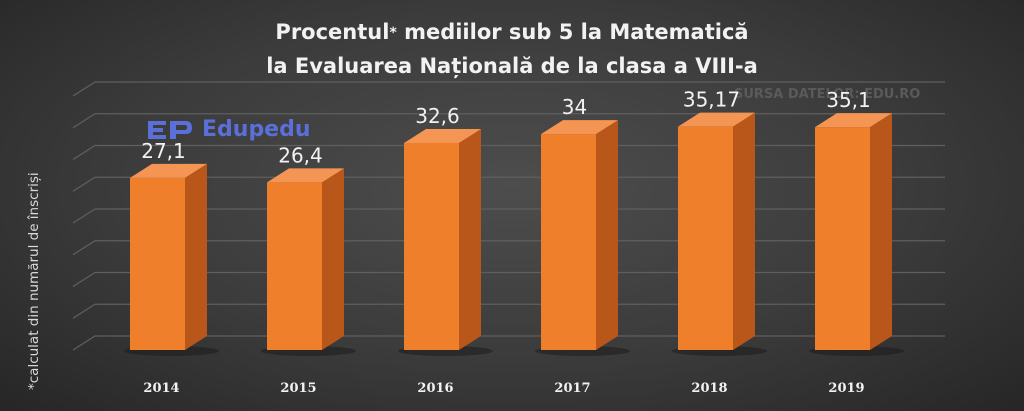  Describe the element at coordinates (848, 100) in the screenshot. I see `data-label: 35,1` at that location.